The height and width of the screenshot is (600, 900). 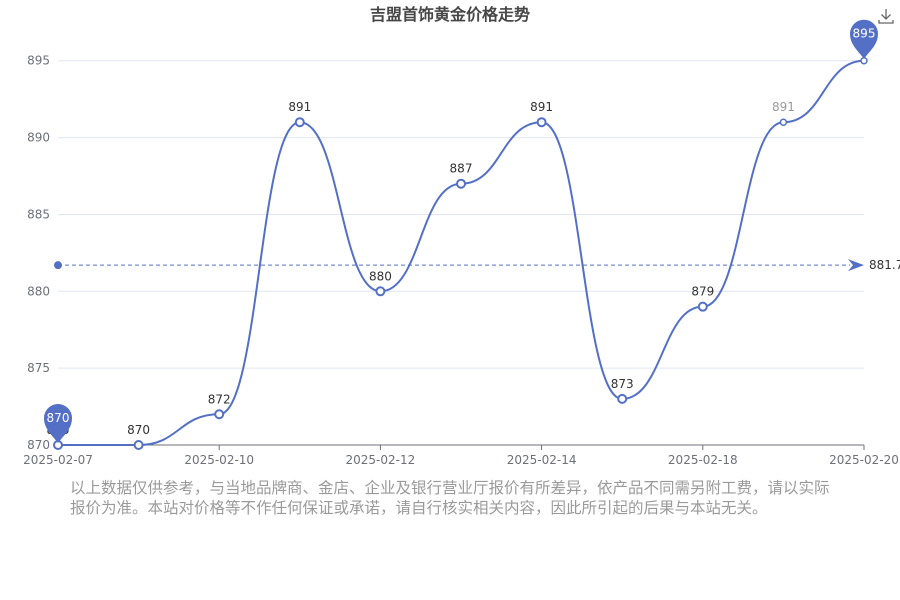 I want to click on pin-label: 895, so click(x=864, y=34).